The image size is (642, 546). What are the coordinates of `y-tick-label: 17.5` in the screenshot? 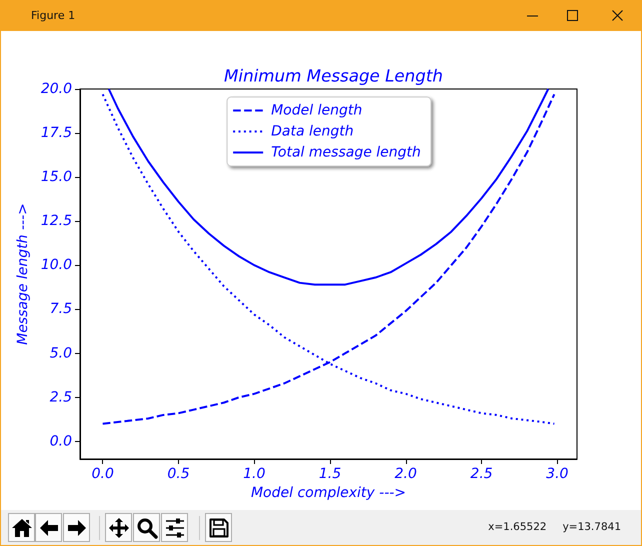 It's located at (56, 133).